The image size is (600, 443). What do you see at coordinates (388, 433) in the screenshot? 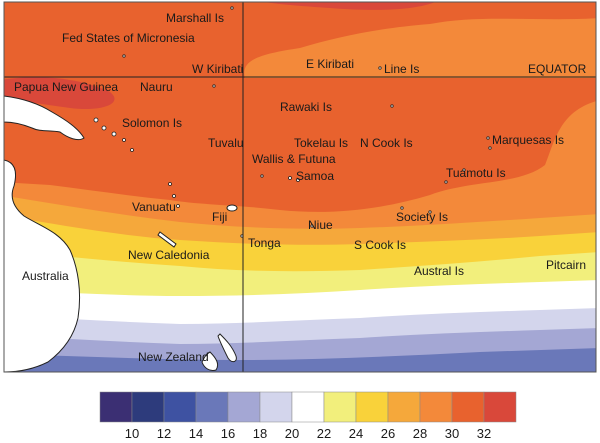
I see `colorbar-tick-label: 26` at bounding box center [388, 433].